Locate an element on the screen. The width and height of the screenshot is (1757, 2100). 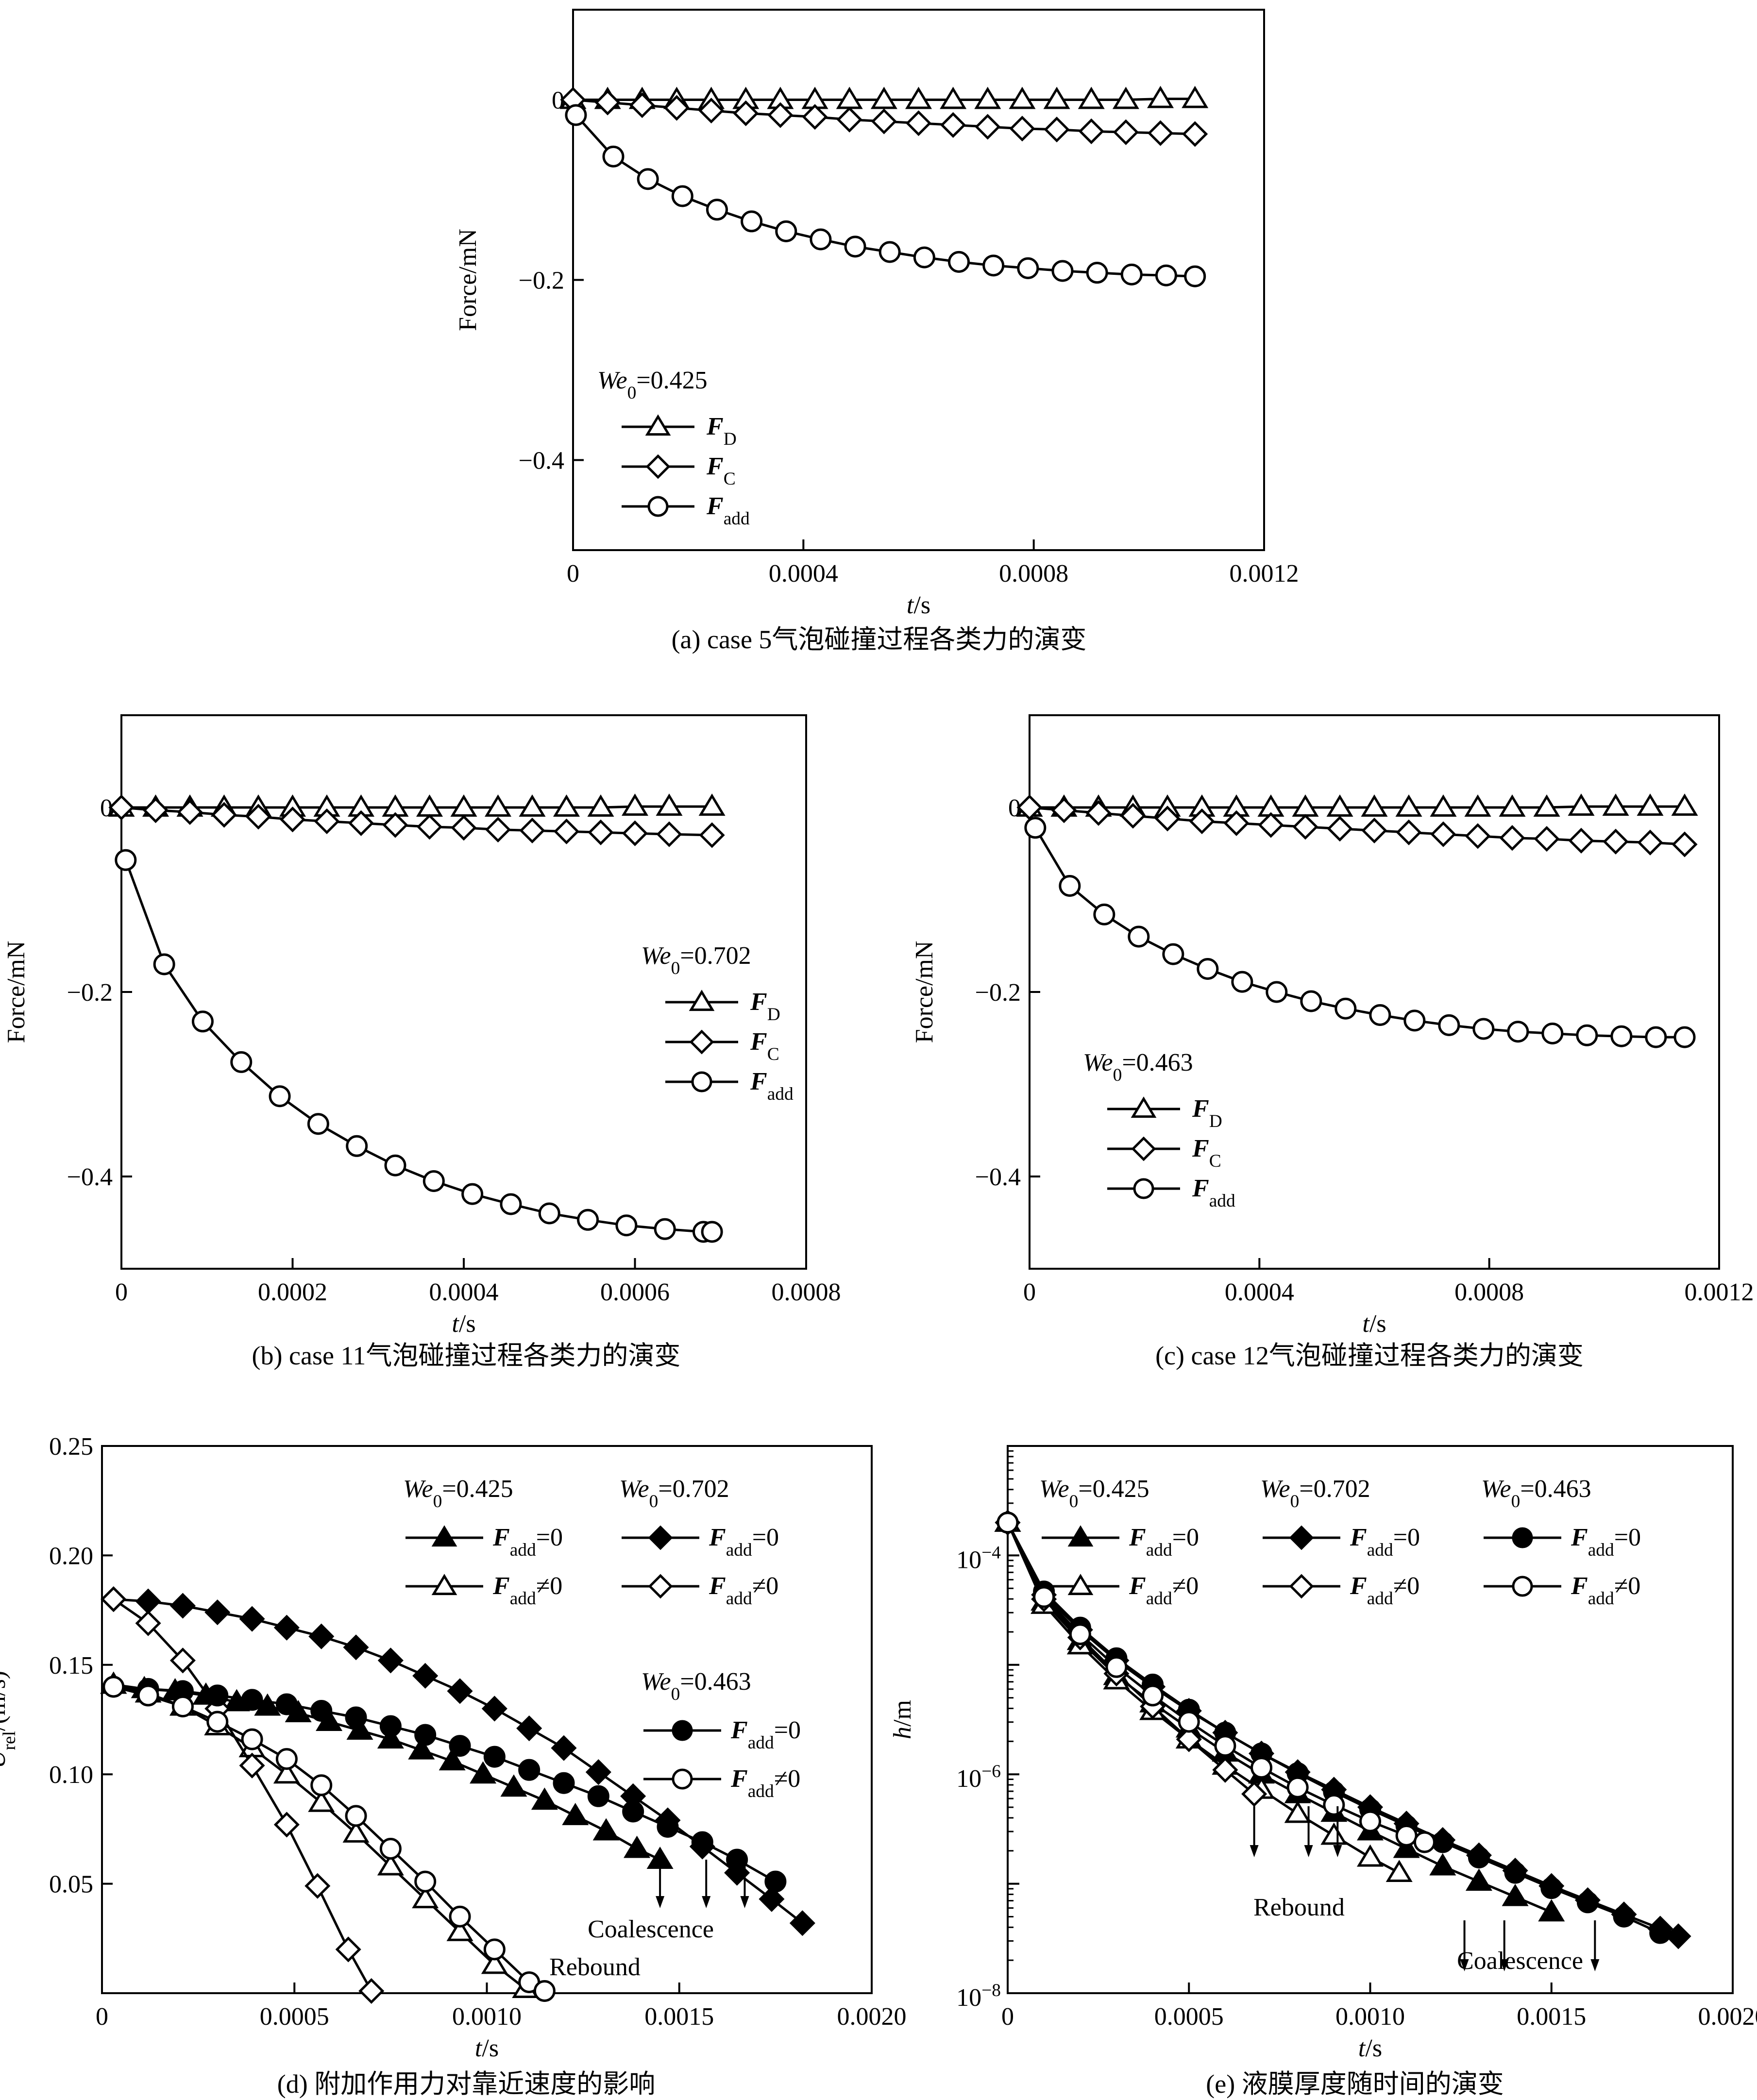
y-tick-label: 10−8 is located at coordinates (979, 1996).